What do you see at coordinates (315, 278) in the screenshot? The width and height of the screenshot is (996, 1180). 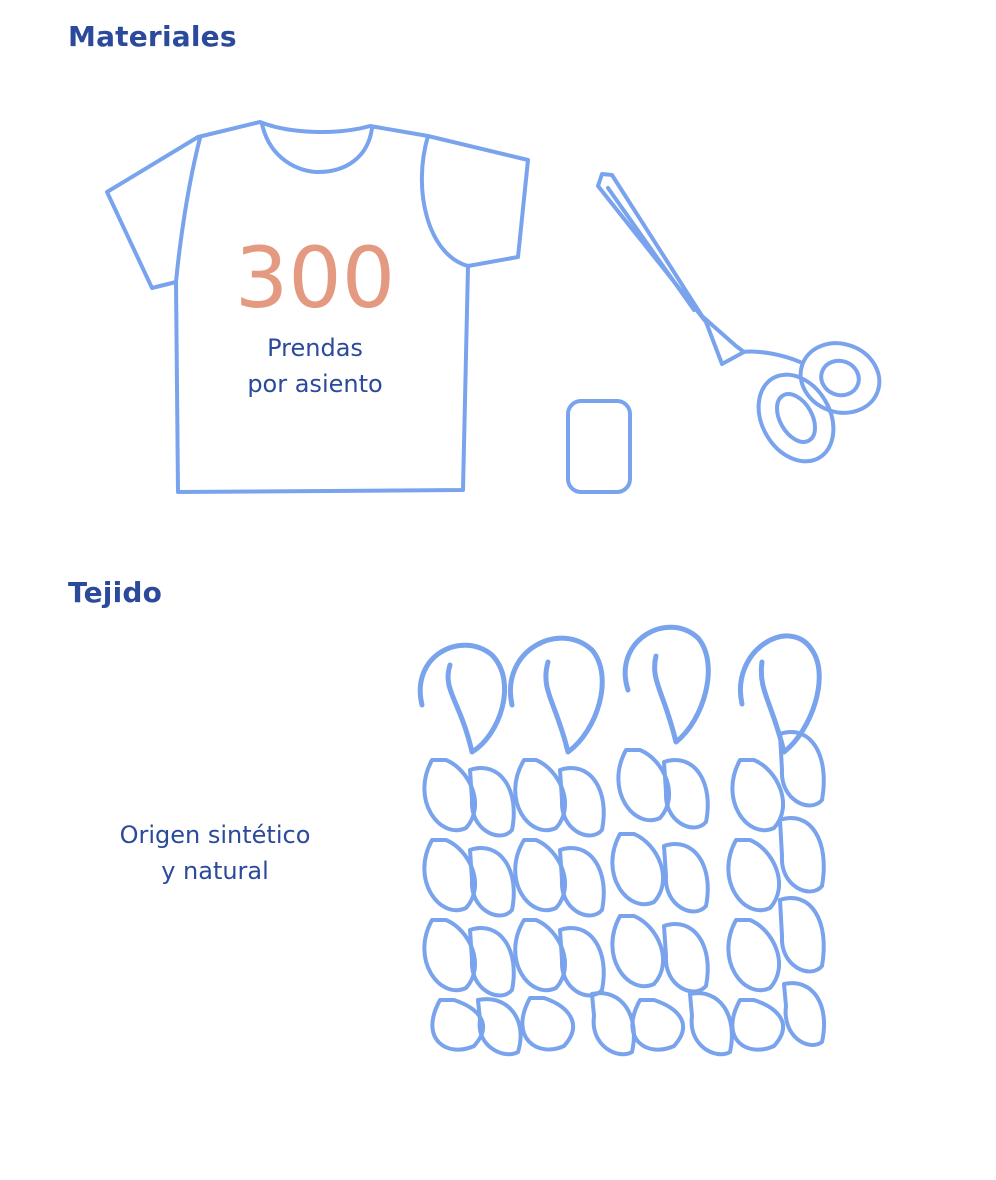 I see `garment-count: 300` at bounding box center [315, 278].